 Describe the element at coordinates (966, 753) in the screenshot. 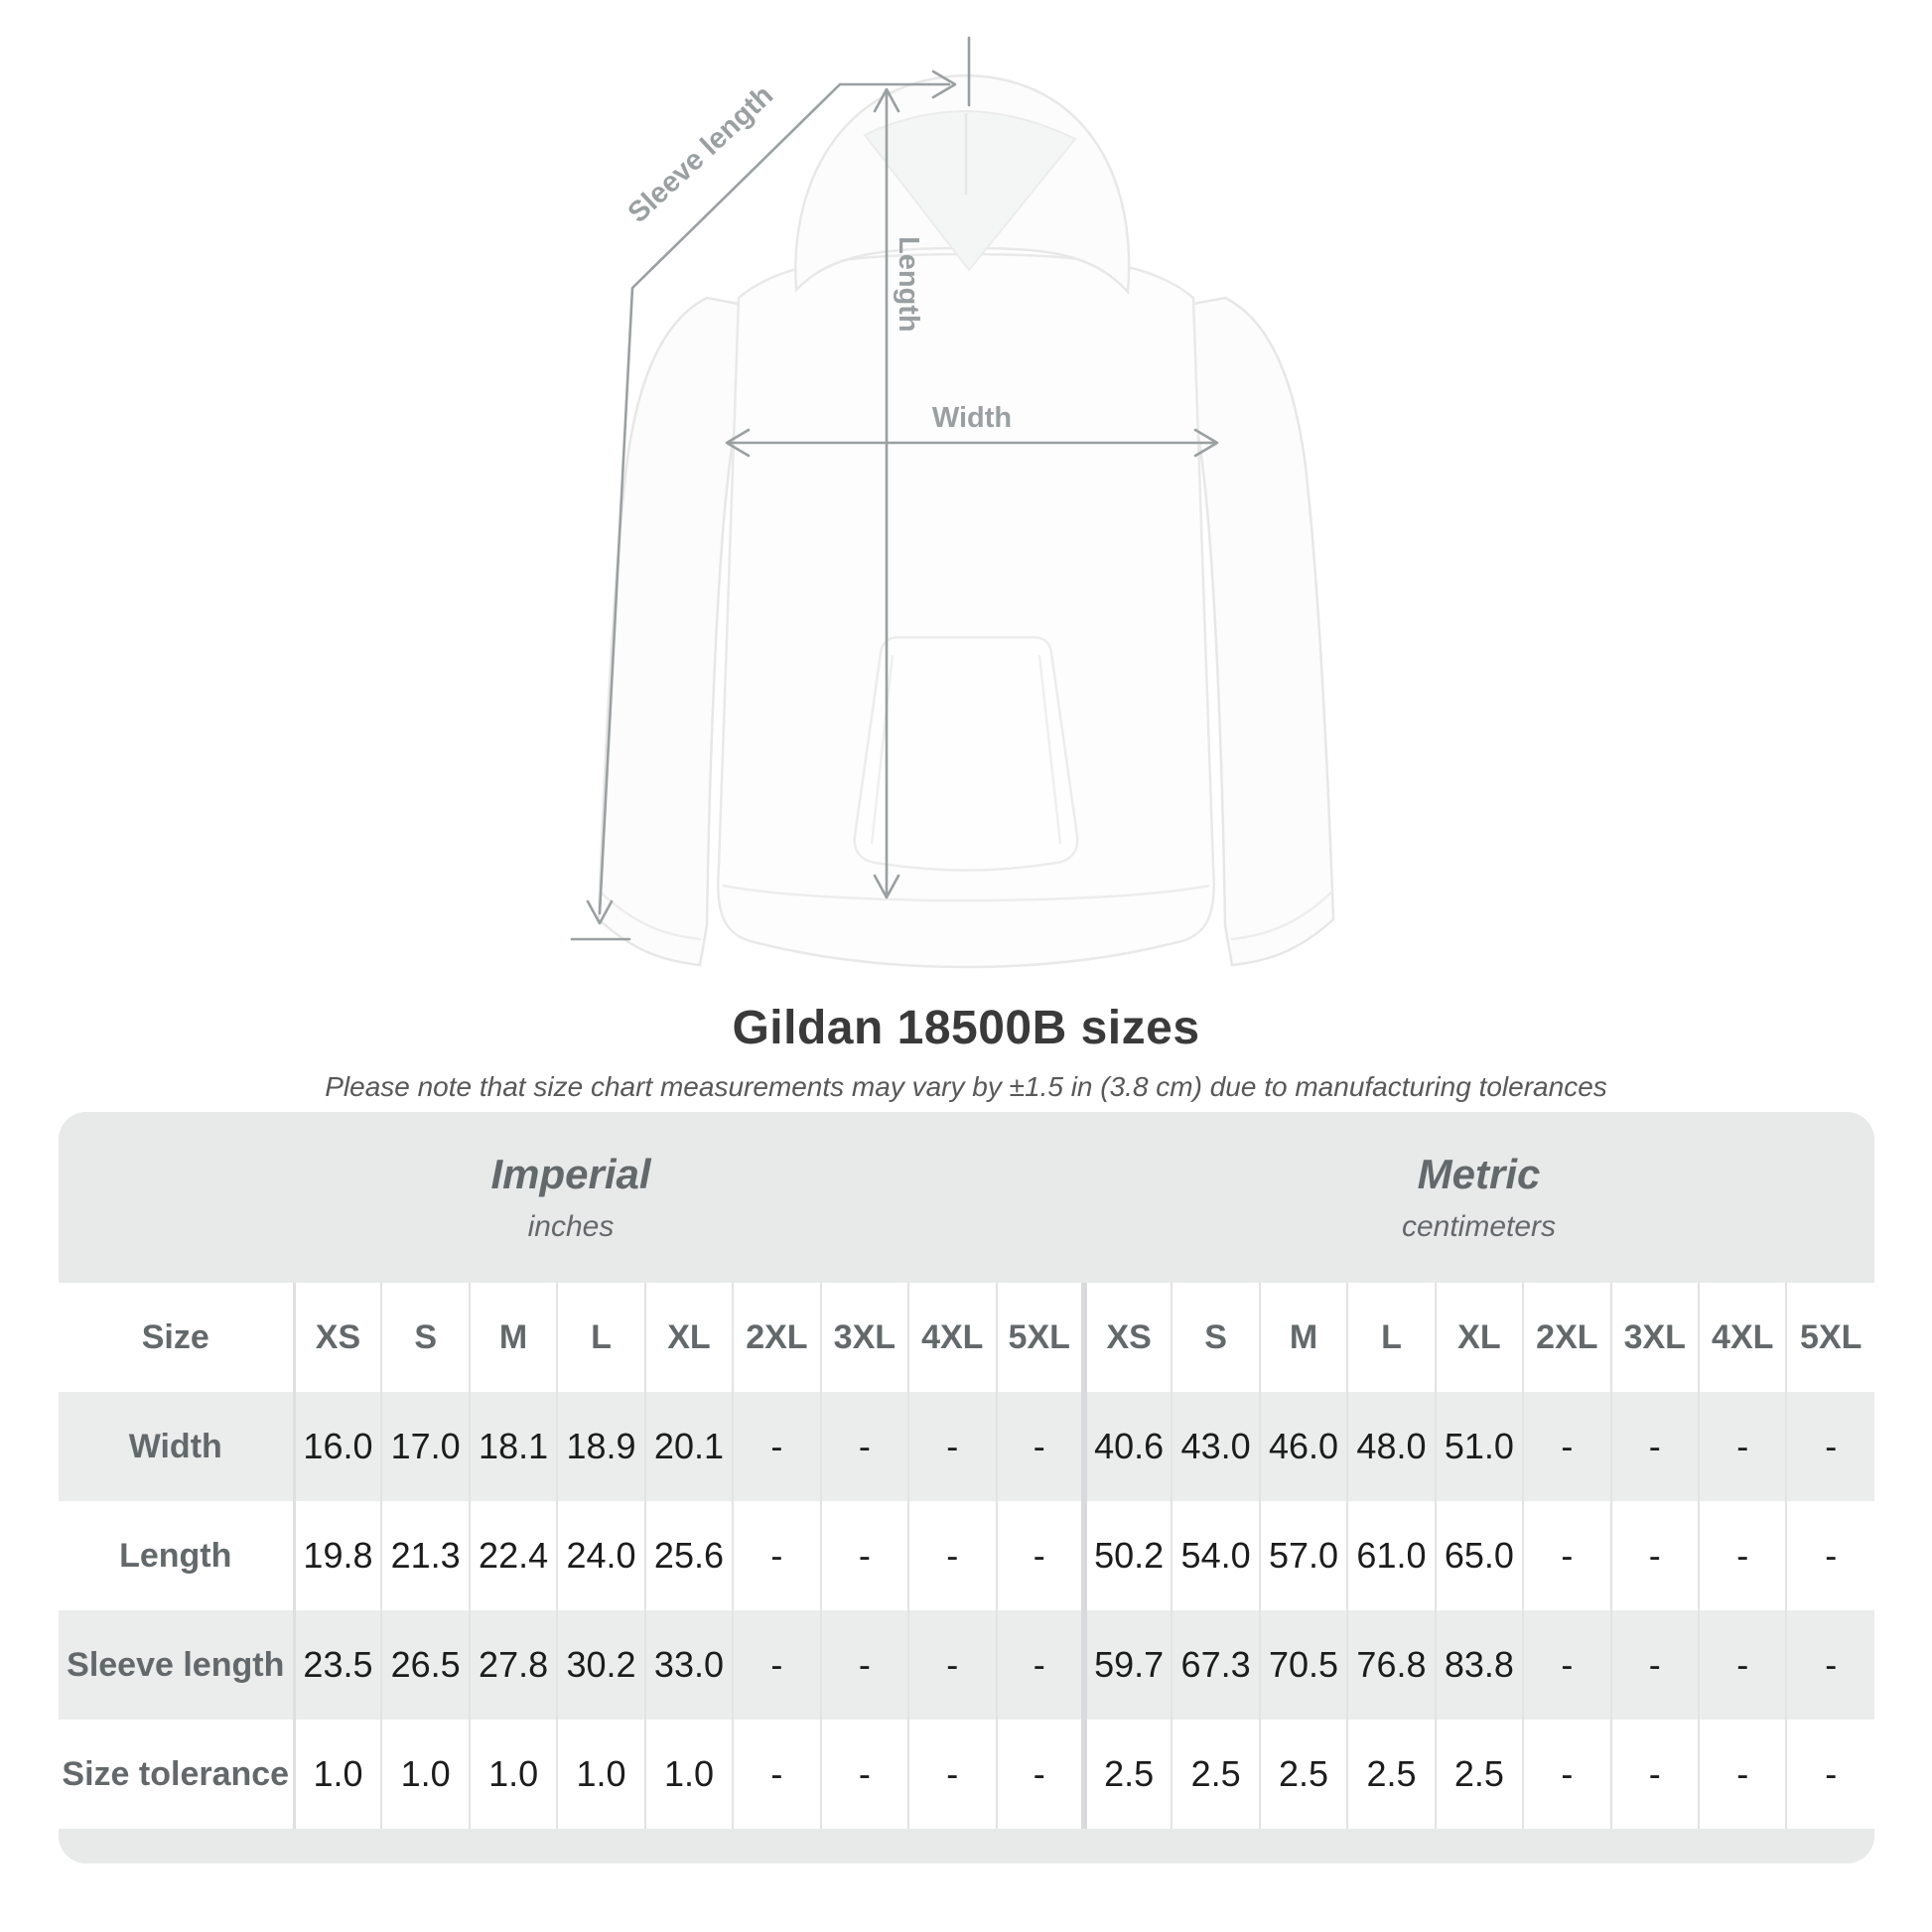

I see `hoodie-pocket` at that location.